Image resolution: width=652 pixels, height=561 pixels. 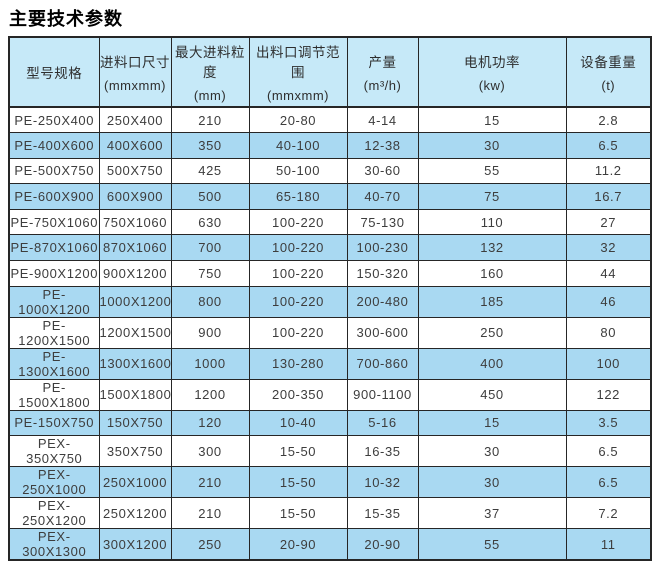 What do you see at coordinates (54, 513) in the screenshot?
I see `model-cell: PEX-250X1200` at bounding box center [54, 513].